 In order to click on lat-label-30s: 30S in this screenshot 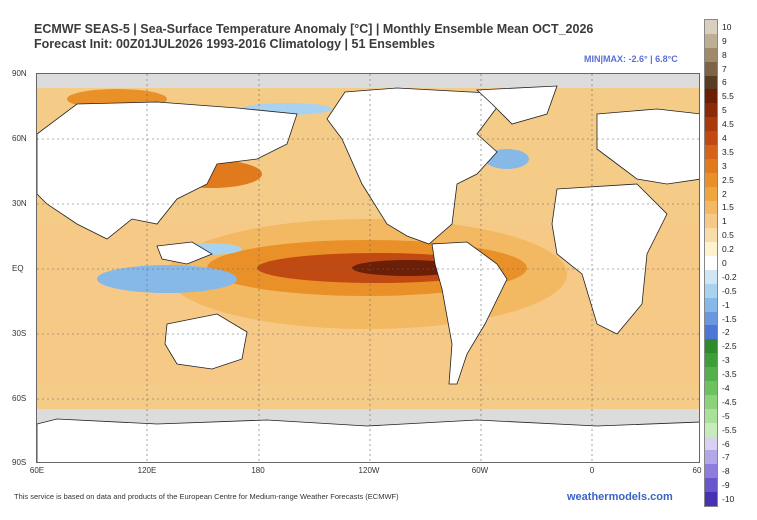, I will do `click(19, 333)`.